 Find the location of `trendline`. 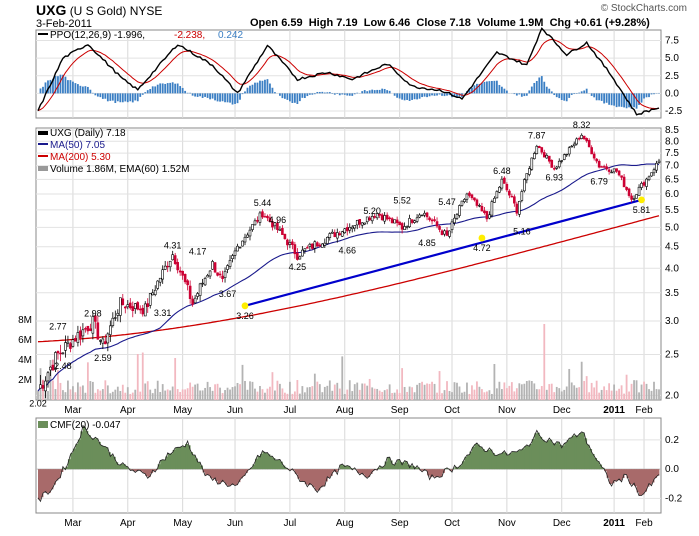

trendline is located at coordinates (443, 252).